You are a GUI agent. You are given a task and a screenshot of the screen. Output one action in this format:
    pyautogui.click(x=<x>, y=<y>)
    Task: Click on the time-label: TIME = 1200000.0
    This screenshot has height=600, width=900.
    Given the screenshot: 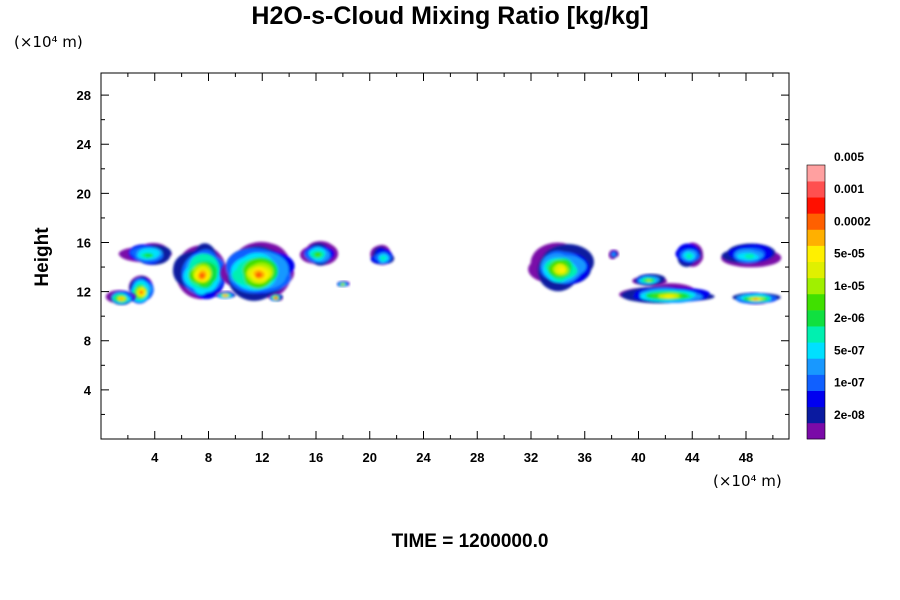 What is the action you would take?
    pyautogui.click(x=470, y=541)
    